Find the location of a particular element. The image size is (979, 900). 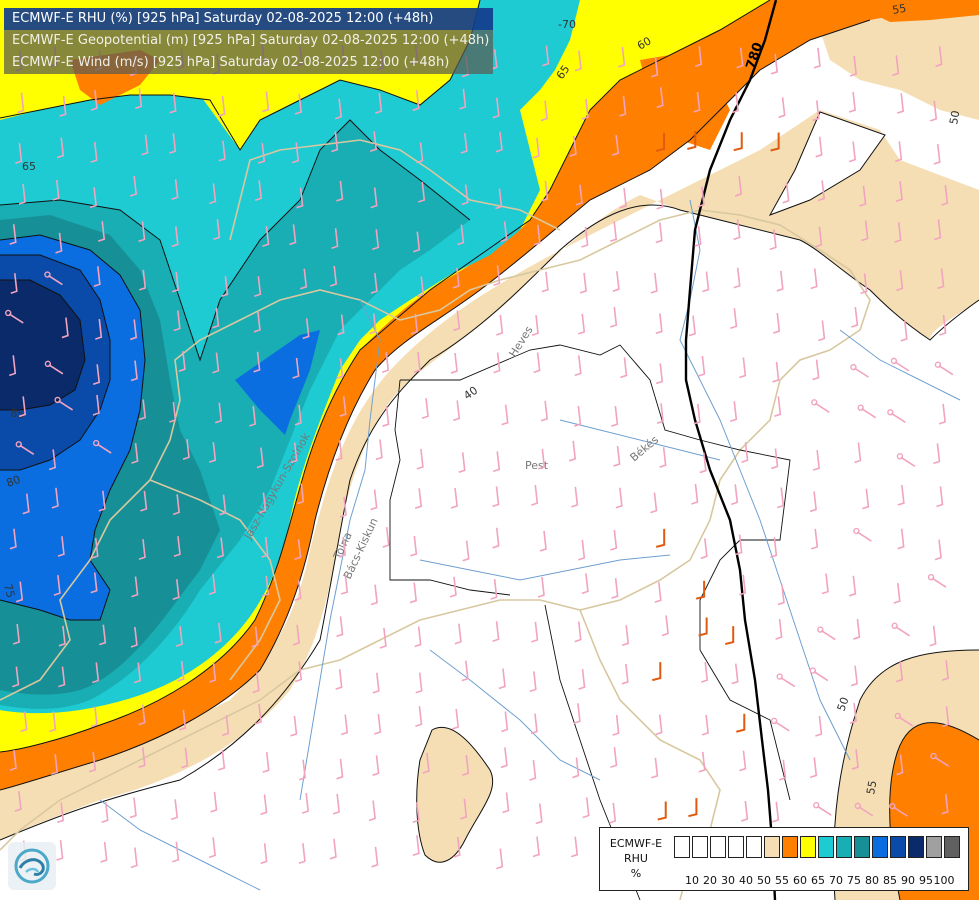

legend-tick-label: 90 is located at coordinates (908, 880).